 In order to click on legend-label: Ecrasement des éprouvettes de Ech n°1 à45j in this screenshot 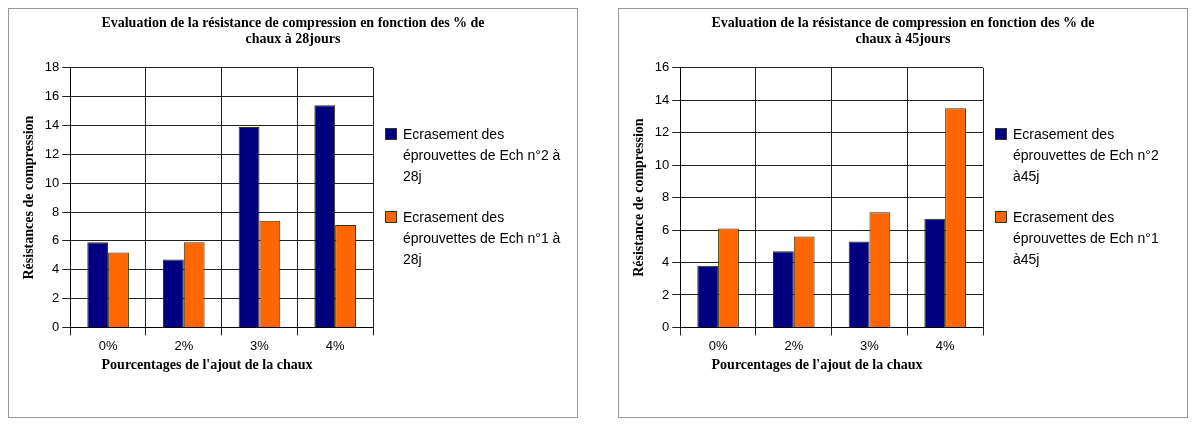, I will do `click(1086, 238)`.